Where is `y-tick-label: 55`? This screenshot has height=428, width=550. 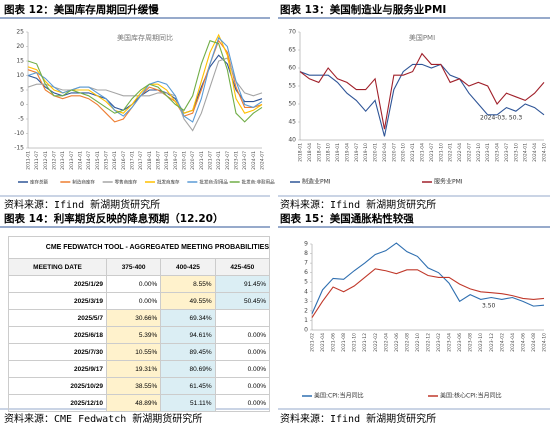 y-tick-label: 55 is located at coordinates (292, 86).